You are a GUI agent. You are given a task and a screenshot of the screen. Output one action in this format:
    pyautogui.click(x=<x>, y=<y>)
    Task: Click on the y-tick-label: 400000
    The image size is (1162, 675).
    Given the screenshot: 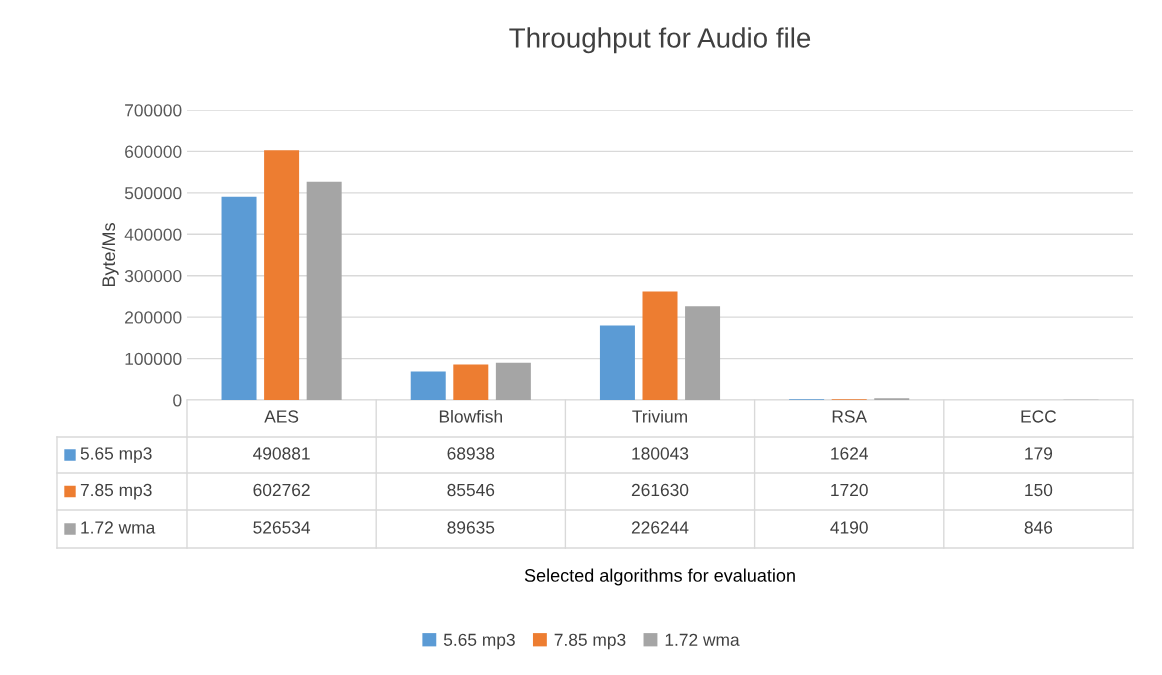 What is the action you would take?
    pyautogui.click(x=153, y=234)
    